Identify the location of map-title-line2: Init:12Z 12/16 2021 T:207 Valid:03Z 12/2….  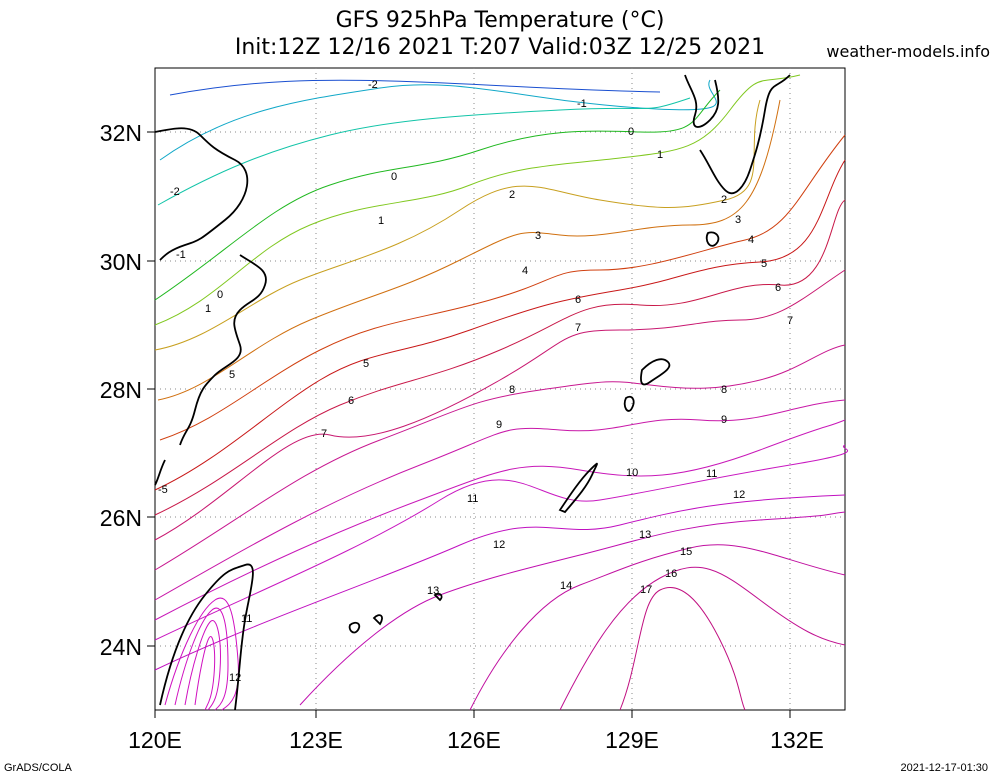
(500, 47).